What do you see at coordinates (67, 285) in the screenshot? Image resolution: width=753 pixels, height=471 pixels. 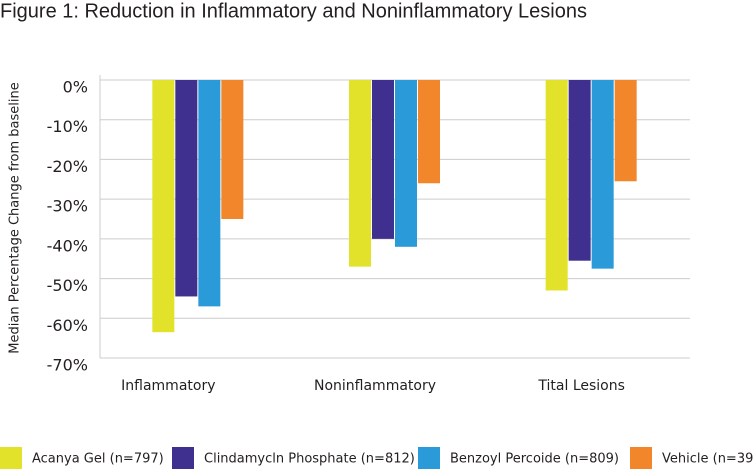 I see `y-tick-label: -50%` at bounding box center [67, 285].